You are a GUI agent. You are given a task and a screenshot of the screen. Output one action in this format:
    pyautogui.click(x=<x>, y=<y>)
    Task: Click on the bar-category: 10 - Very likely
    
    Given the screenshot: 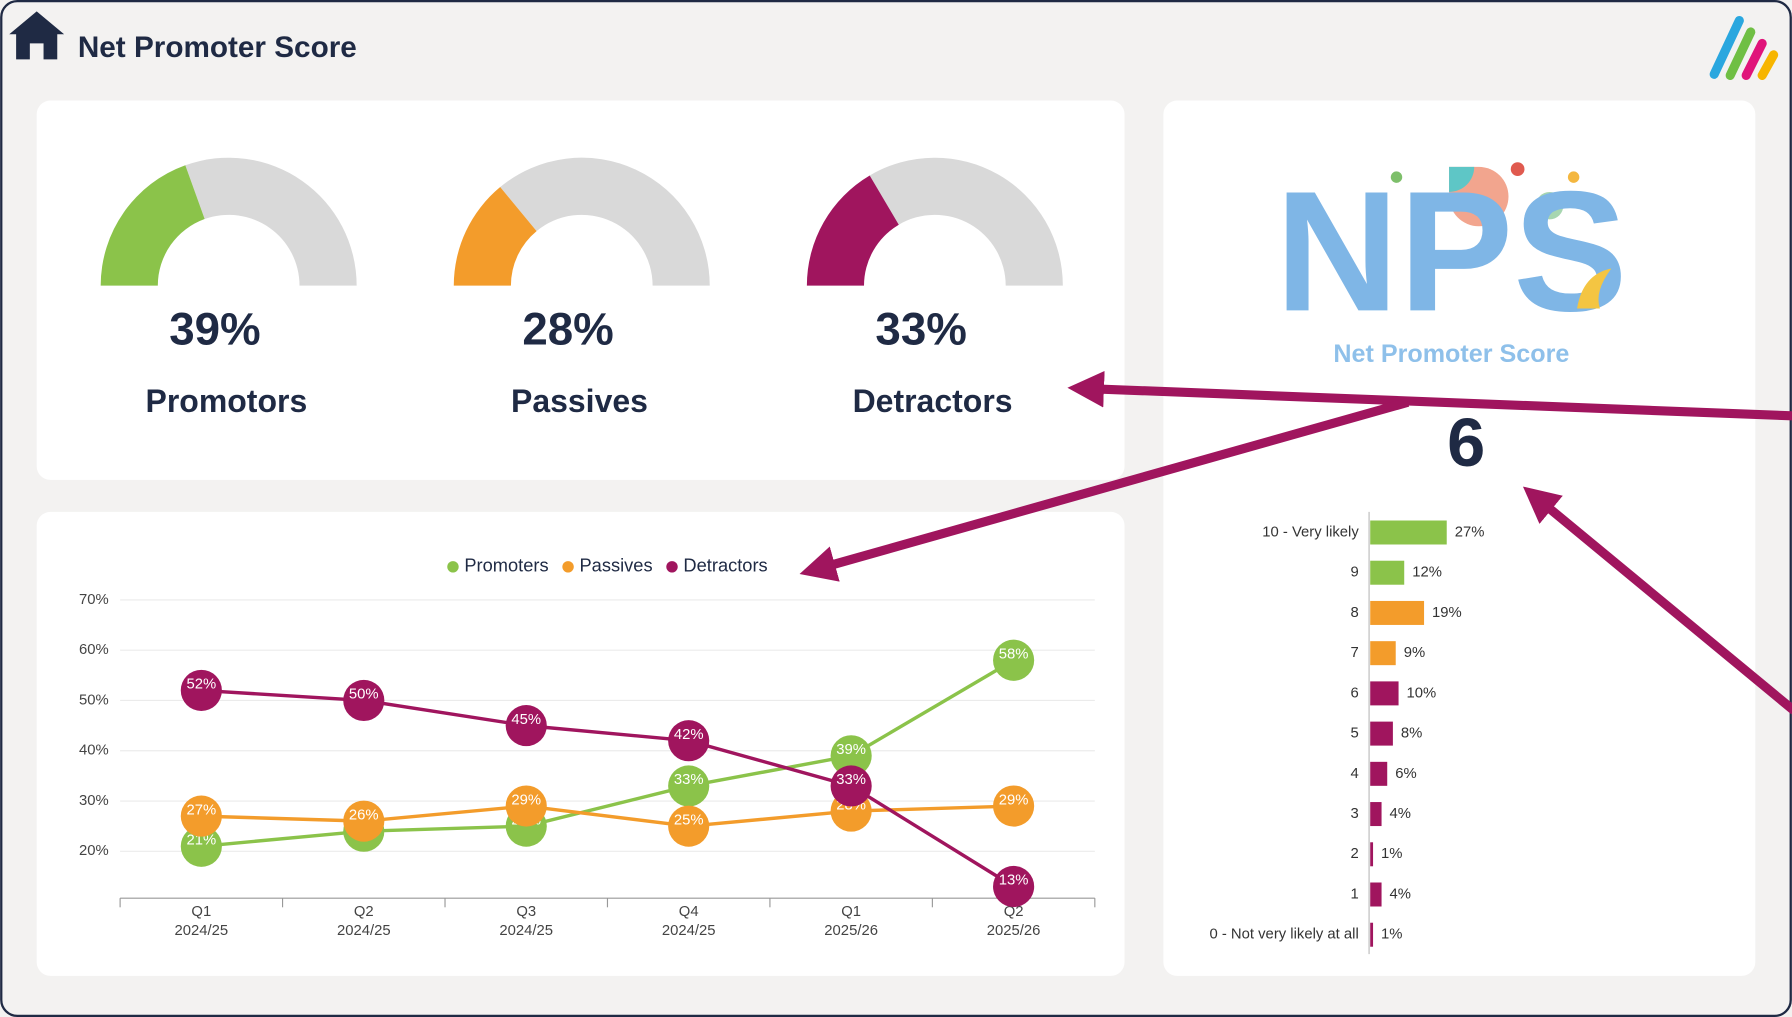 What is the action you would take?
    pyautogui.click(x=1310, y=532)
    